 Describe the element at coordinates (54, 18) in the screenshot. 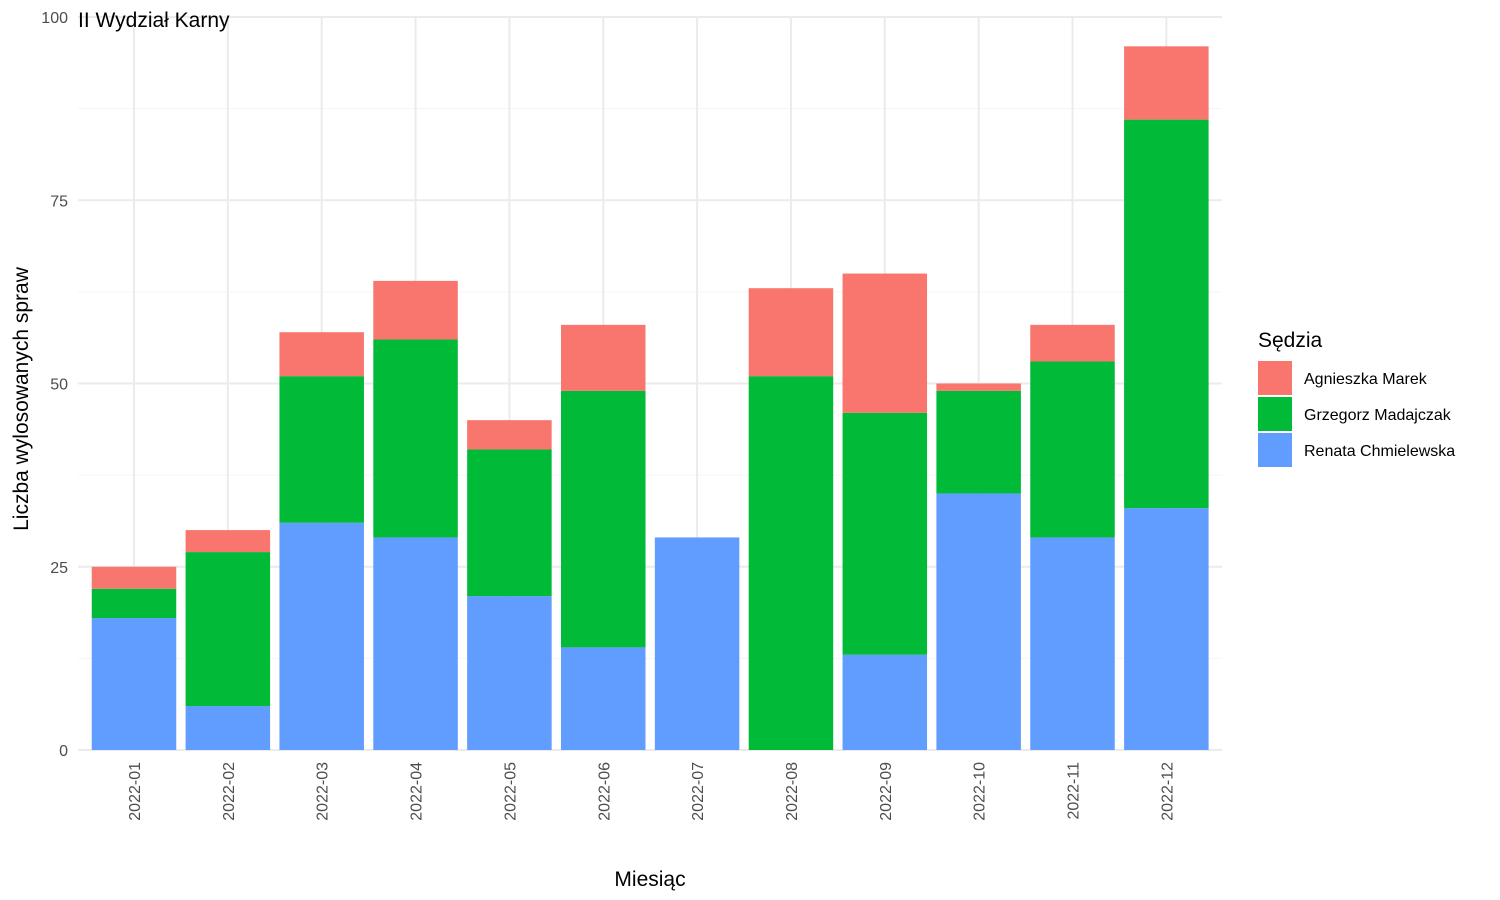

I see `y-tick-label: 100` at that location.